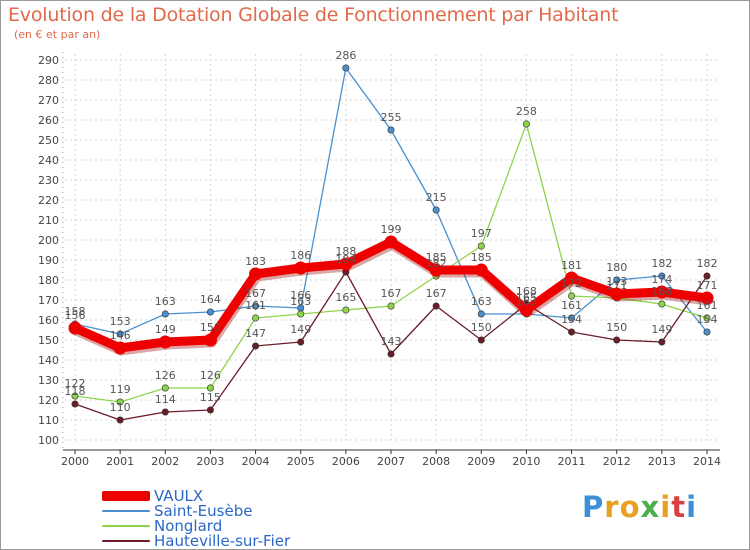  What do you see at coordinates (203, 511) in the screenshot?
I see `legend-label: Saint-Eusèbe` at bounding box center [203, 511].